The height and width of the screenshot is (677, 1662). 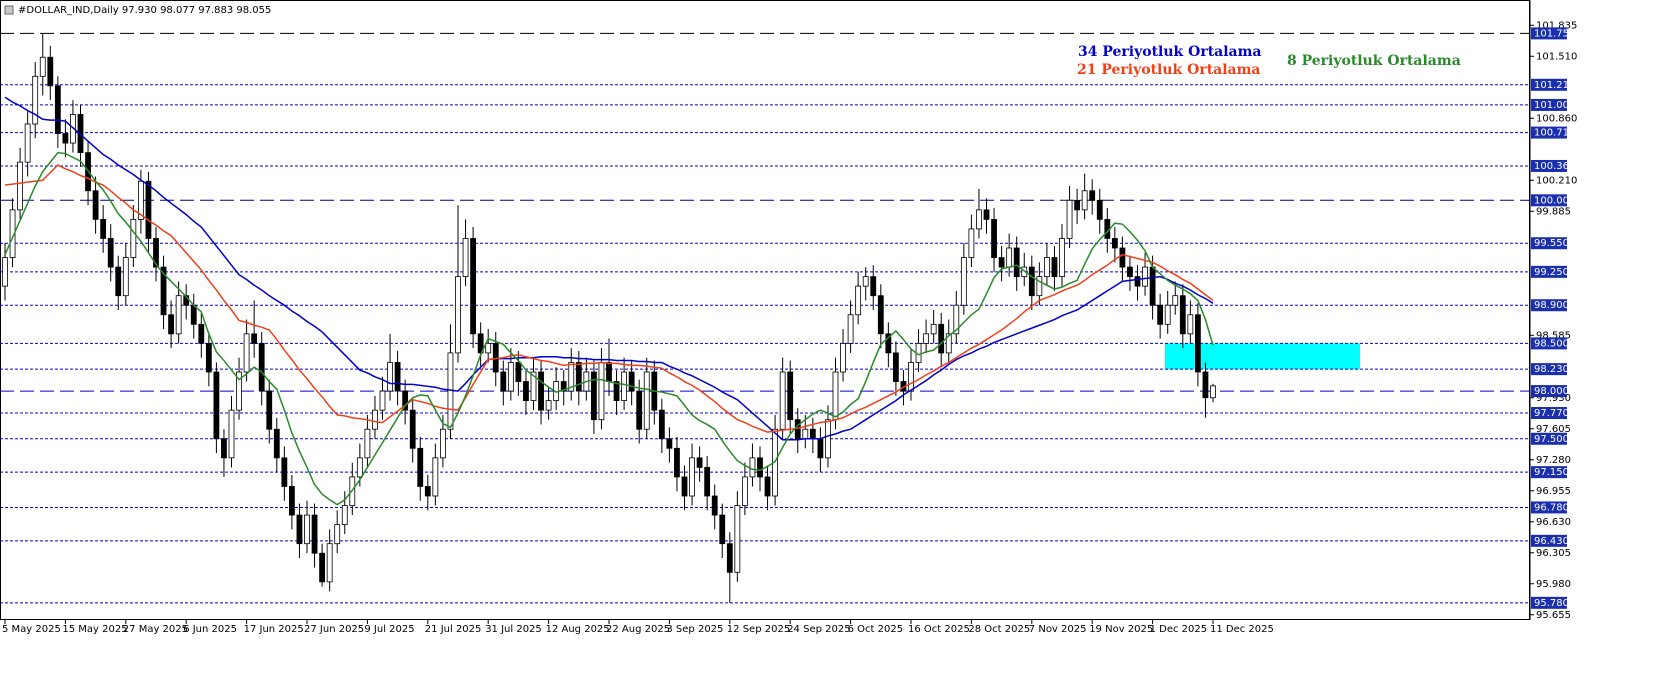 What do you see at coordinates (1170, 52) in the screenshot?
I see `legend-label: 34 Periyotluk Ortalama` at bounding box center [1170, 52].